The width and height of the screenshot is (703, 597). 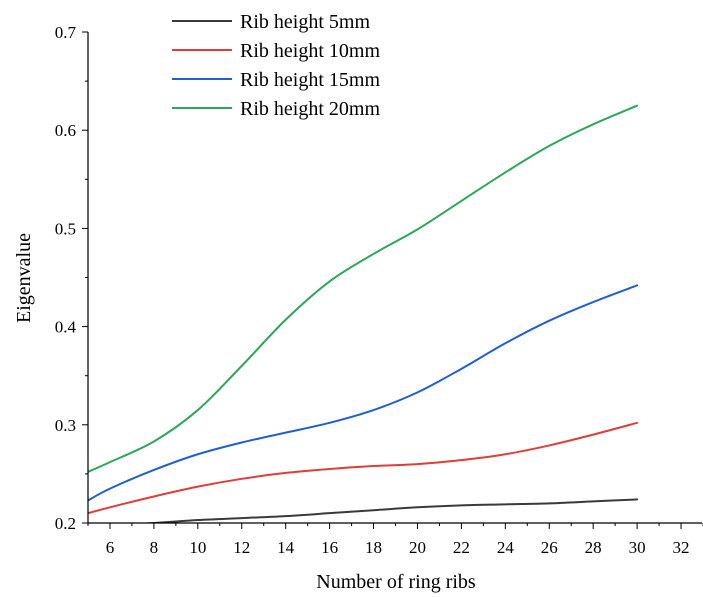 What do you see at coordinates (24, 278) in the screenshot?
I see `y-axis-title: Eigenvalue` at bounding box center [24, 278].